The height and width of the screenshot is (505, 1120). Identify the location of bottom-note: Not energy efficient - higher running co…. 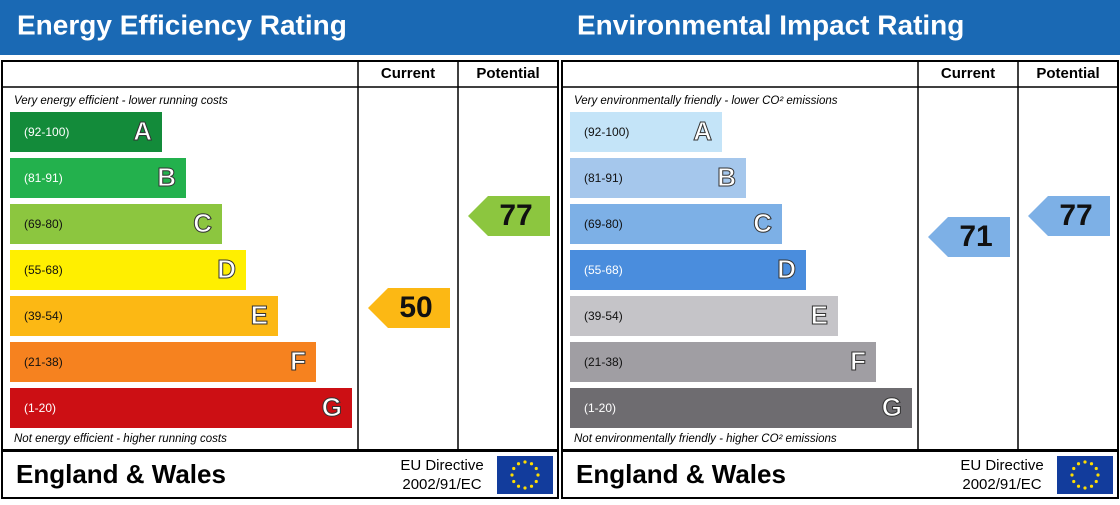
(120, 439).